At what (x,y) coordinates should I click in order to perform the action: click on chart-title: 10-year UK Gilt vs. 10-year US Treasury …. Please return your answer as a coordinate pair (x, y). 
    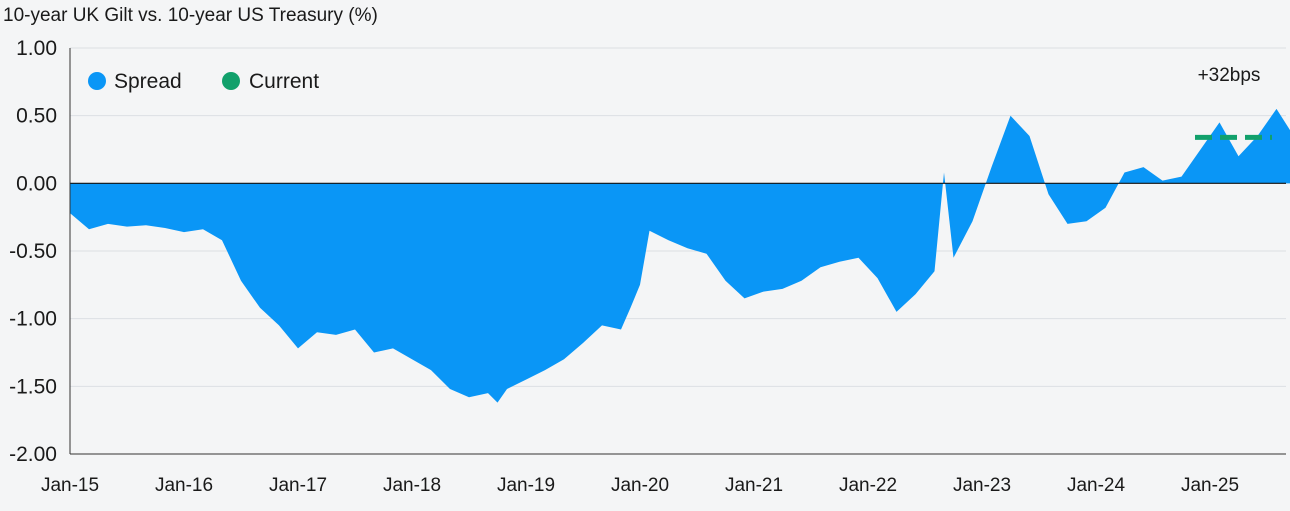
    Looking at the image, I should click on (190, 15).